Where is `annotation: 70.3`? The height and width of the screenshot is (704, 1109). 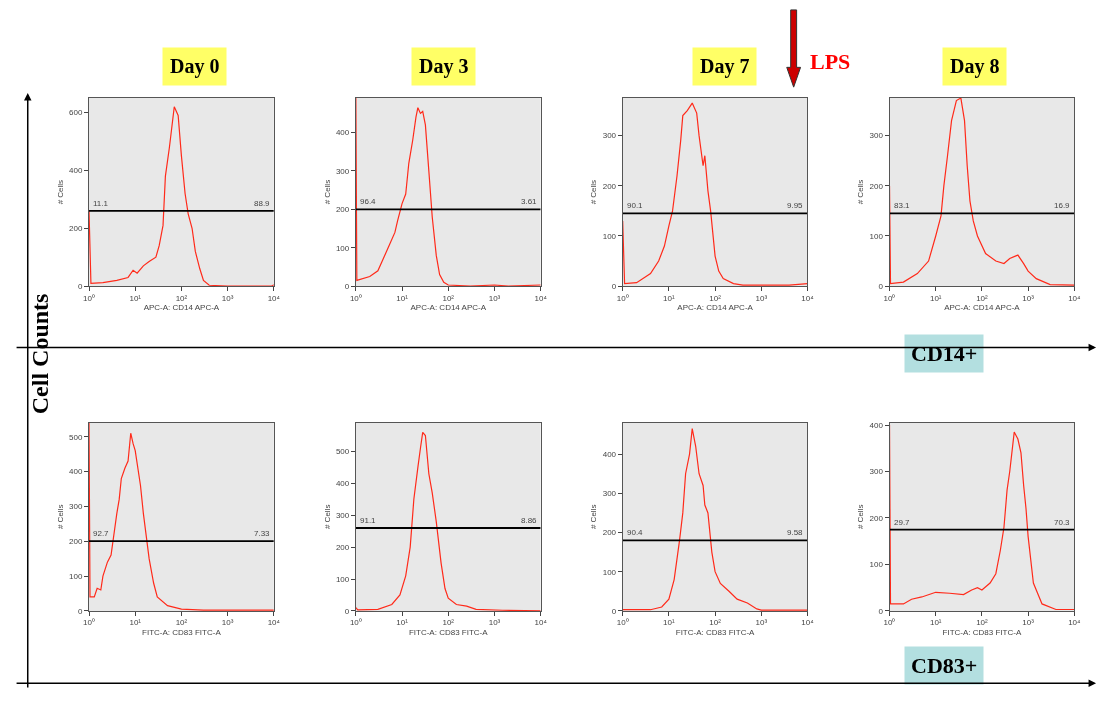 annotation: 70.3 is located at coordinates (1062, 522).